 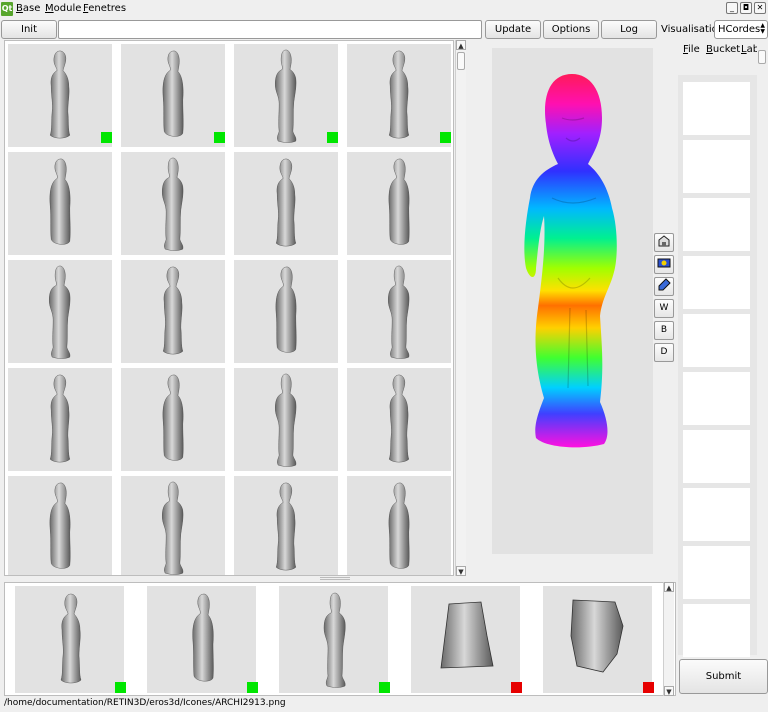 What do you see at coordinates (668, 639) in the screenshot?
I see `bottom-scrollbar: ▲ ▼` at bounding box center [668, 639].